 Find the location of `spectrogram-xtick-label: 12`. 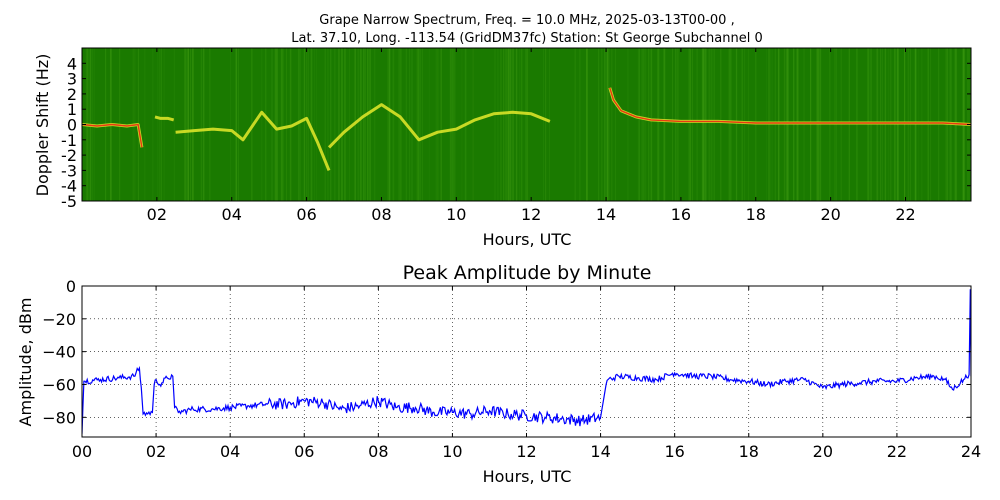

spectrogram-xtick-label: 12 is located at coordinates (531, 214).